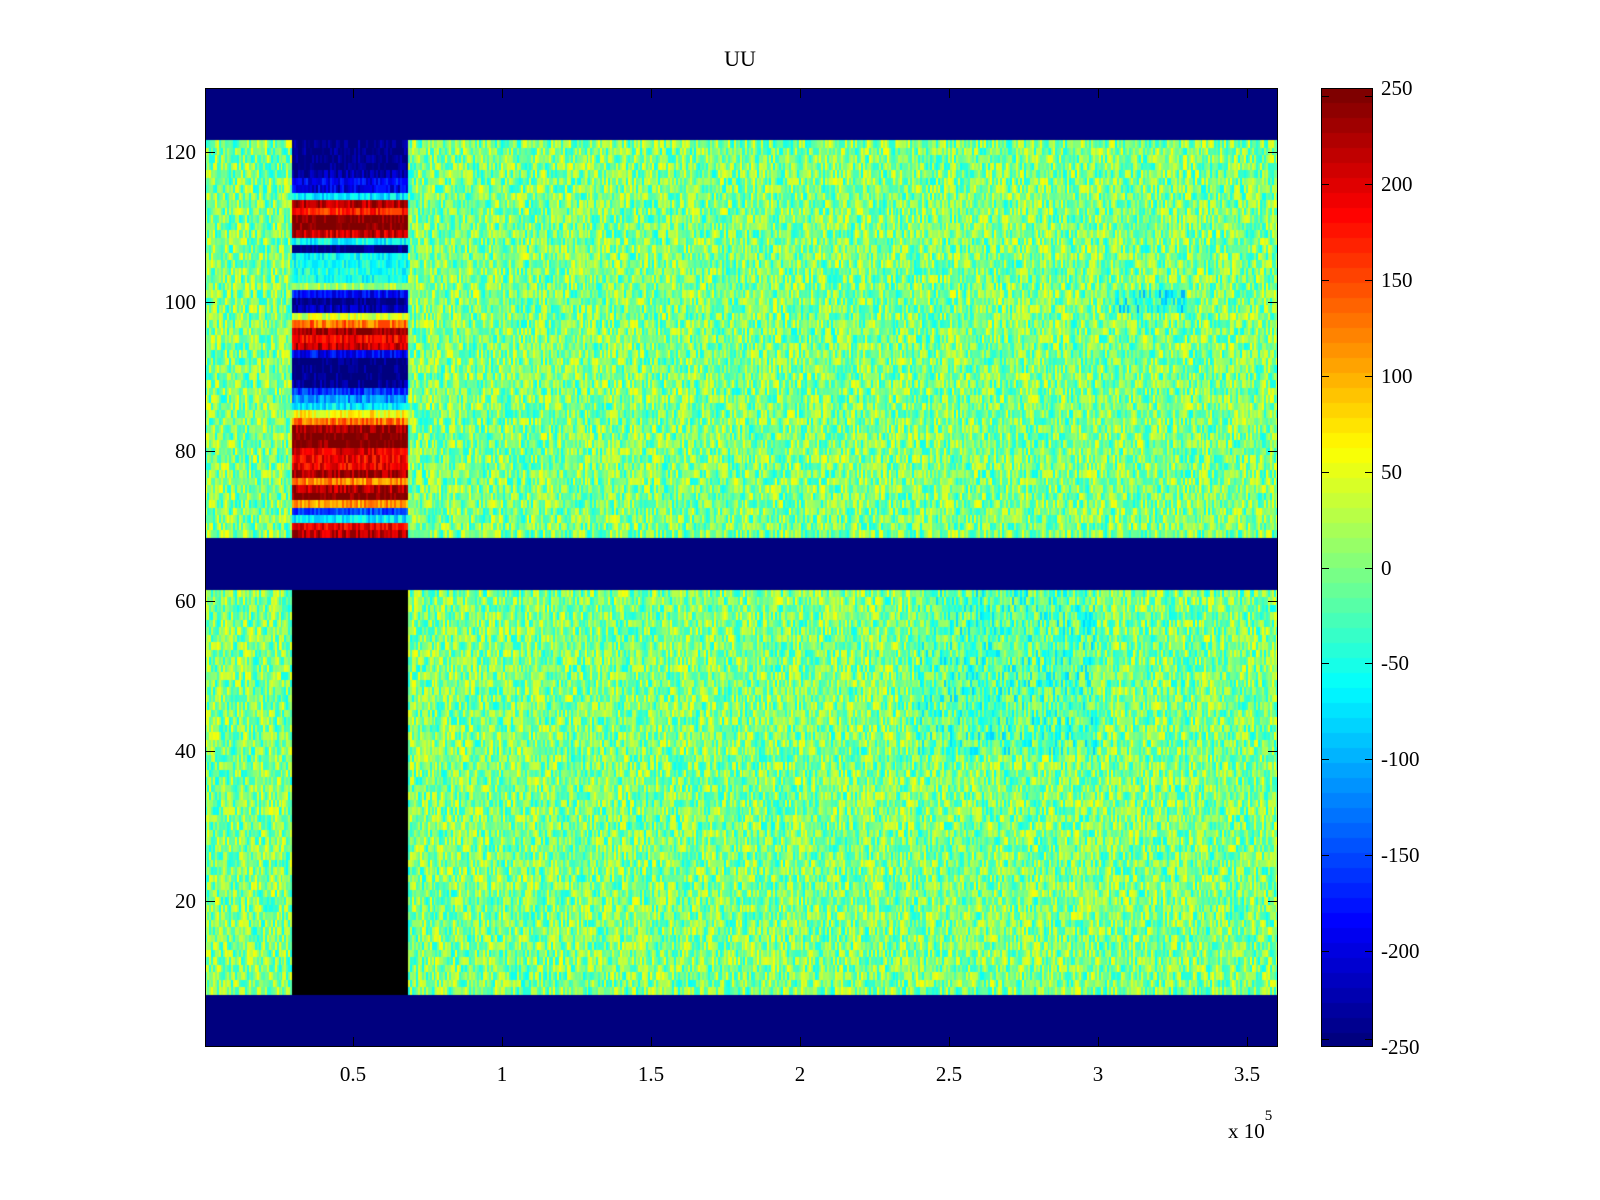 Image resolution: width=1600 pixels, height=1200 pixels. I want to click on y-tick-label: 100, so click(180, 301).